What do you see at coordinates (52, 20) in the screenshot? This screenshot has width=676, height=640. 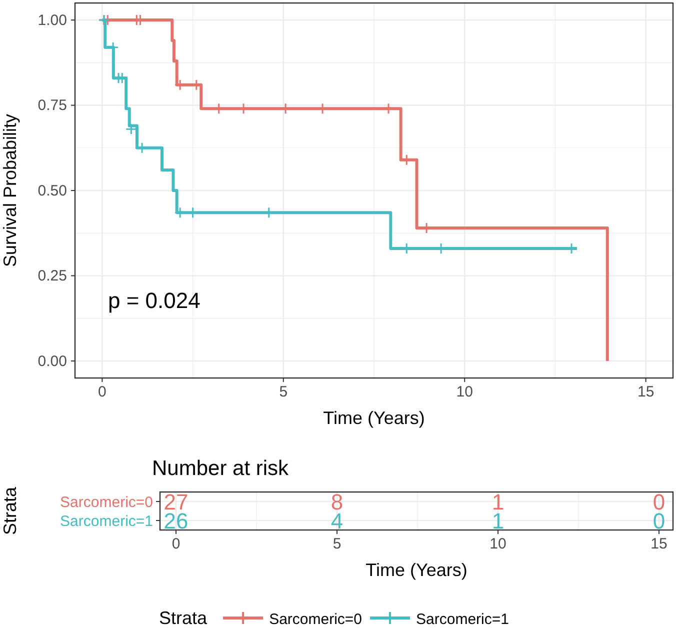 I see `y-tick-label: 1.00` at bounding box center [52, 20].